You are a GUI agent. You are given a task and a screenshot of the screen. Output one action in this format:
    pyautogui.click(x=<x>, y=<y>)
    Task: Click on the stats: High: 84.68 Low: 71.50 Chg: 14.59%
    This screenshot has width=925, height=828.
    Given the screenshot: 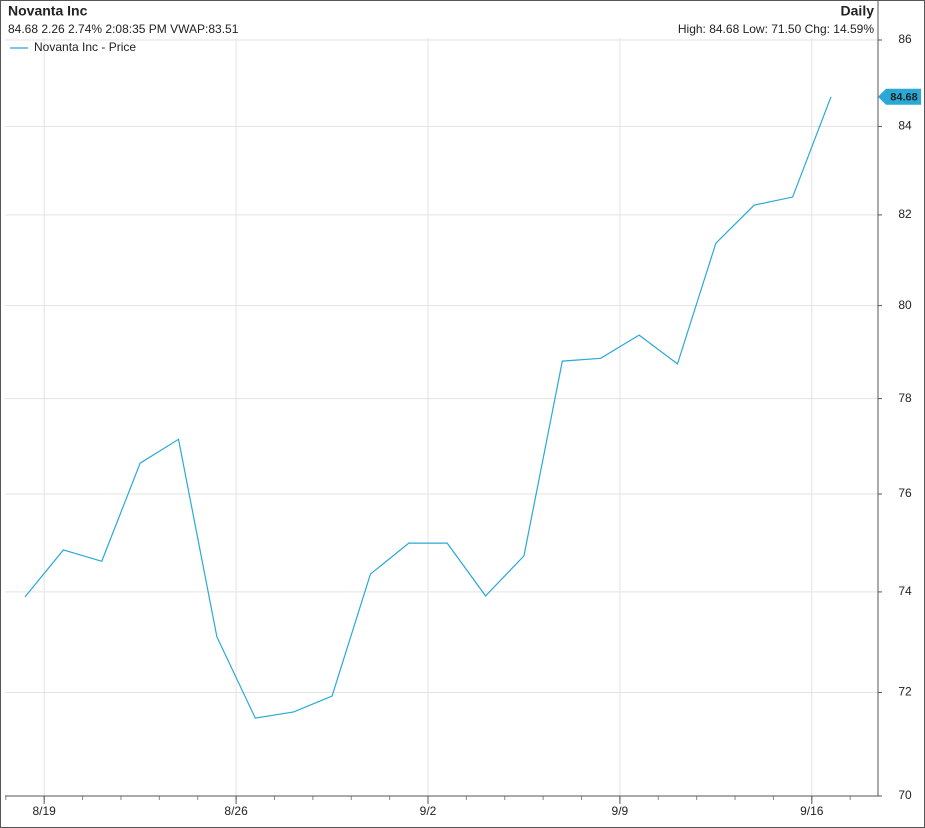 What is the action you would take?
    pyautogui.click(x=776, y=29)
    